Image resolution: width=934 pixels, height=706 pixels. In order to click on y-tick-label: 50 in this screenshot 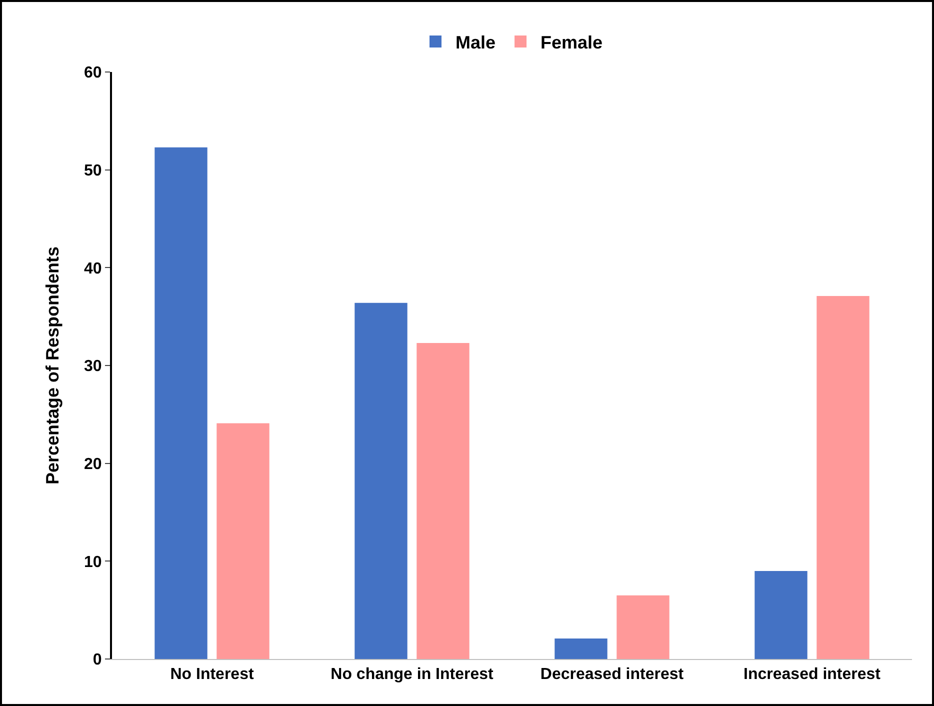, I will do `click(93, 171)`.